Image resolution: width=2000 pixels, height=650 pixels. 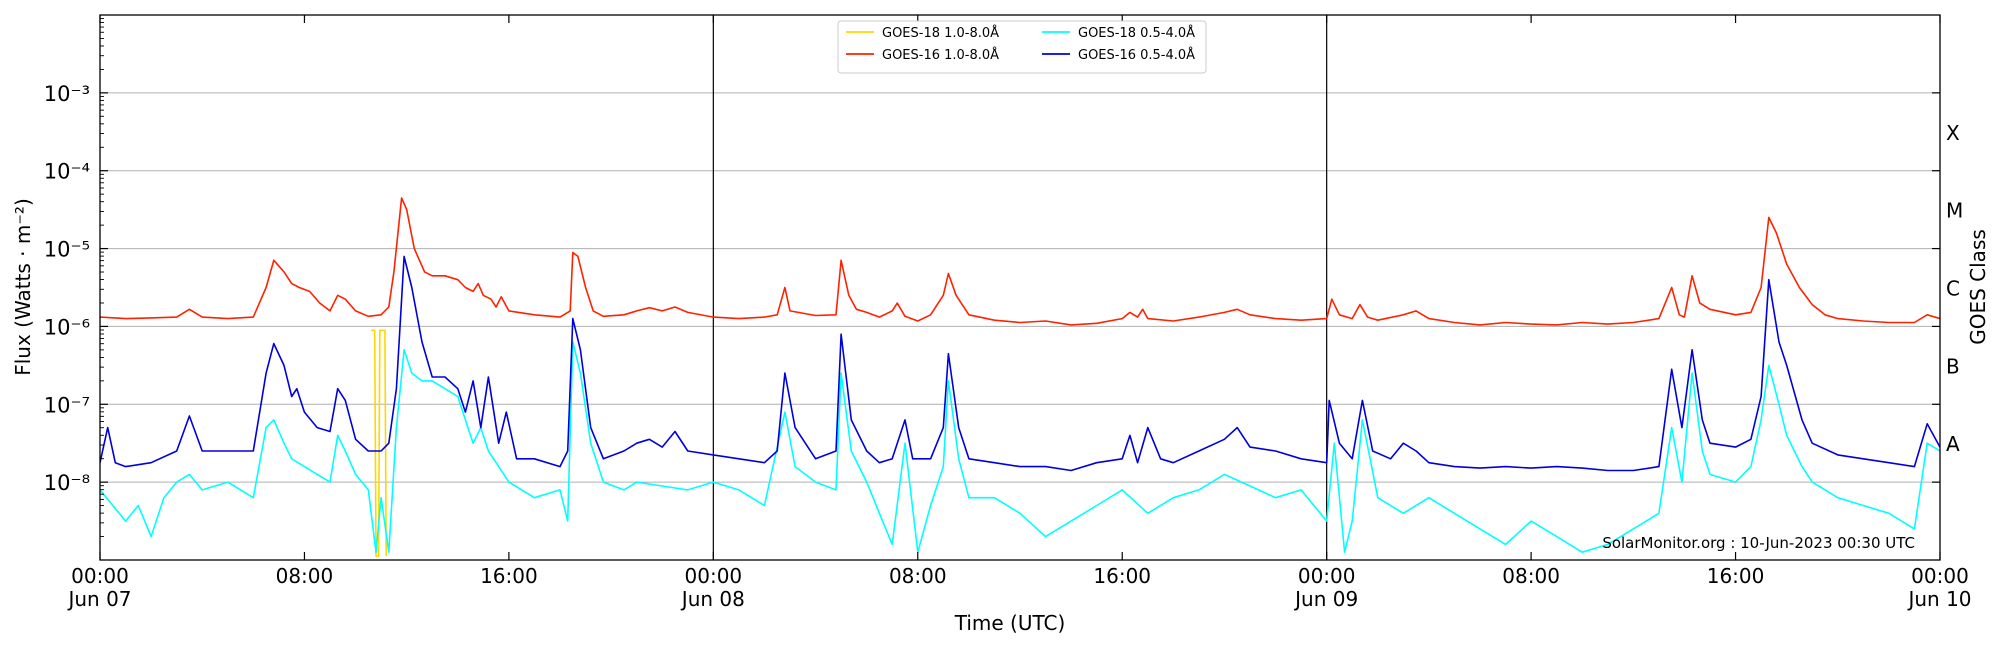 I want to click on legend-label-2: GOES-18 0.5-4.0Å, so click(x=1136, y=33).